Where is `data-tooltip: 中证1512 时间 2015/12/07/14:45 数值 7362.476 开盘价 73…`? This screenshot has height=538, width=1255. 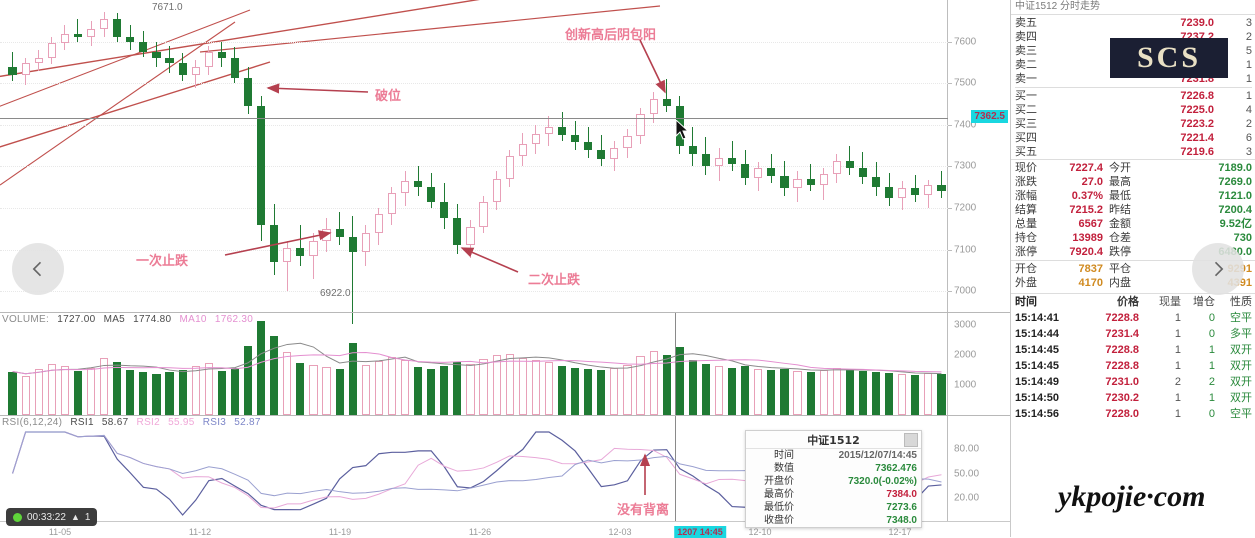
data-tooltip: 中证1512 时间 2015/12/07/14:45 数值 7362.476 开盘价 73… is located at coordinates (833, 479).